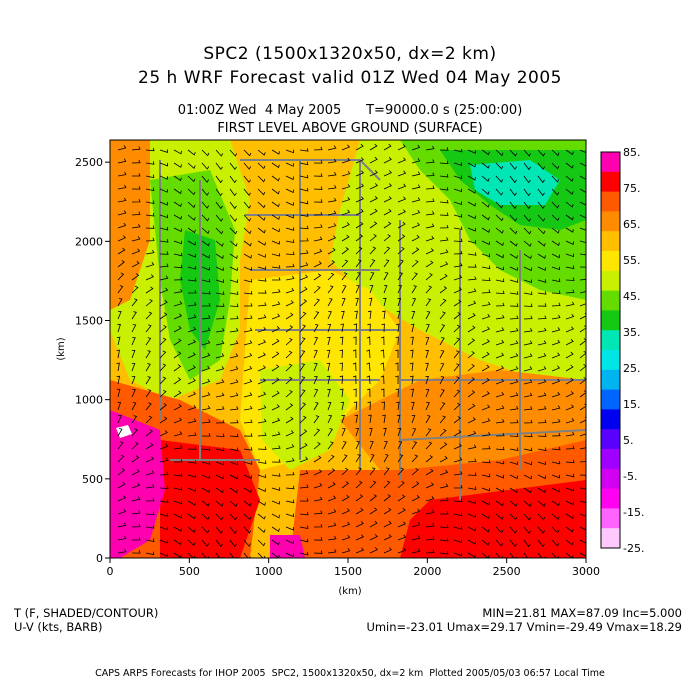  What do you see at coordinates (632, 188) in the screenshot?
I see `colorbar-label: 75.` at bounding box center [632, 188].